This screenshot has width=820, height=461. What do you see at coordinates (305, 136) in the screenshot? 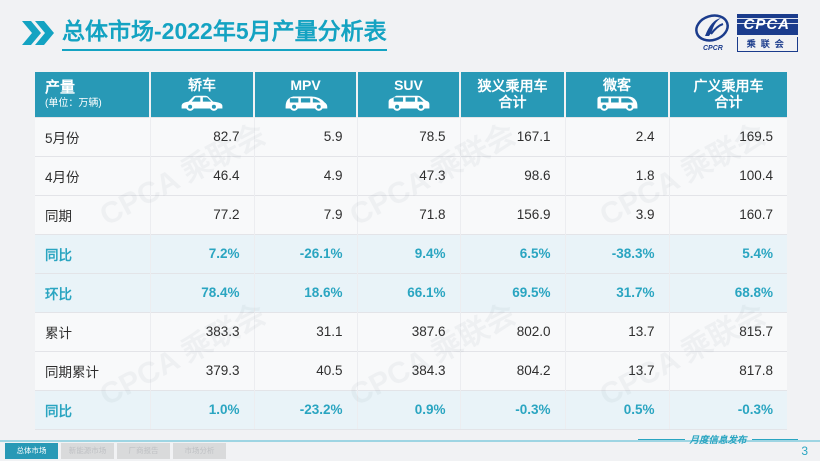
I see `table-cell: 5.9` at bounding box center [305, 136].